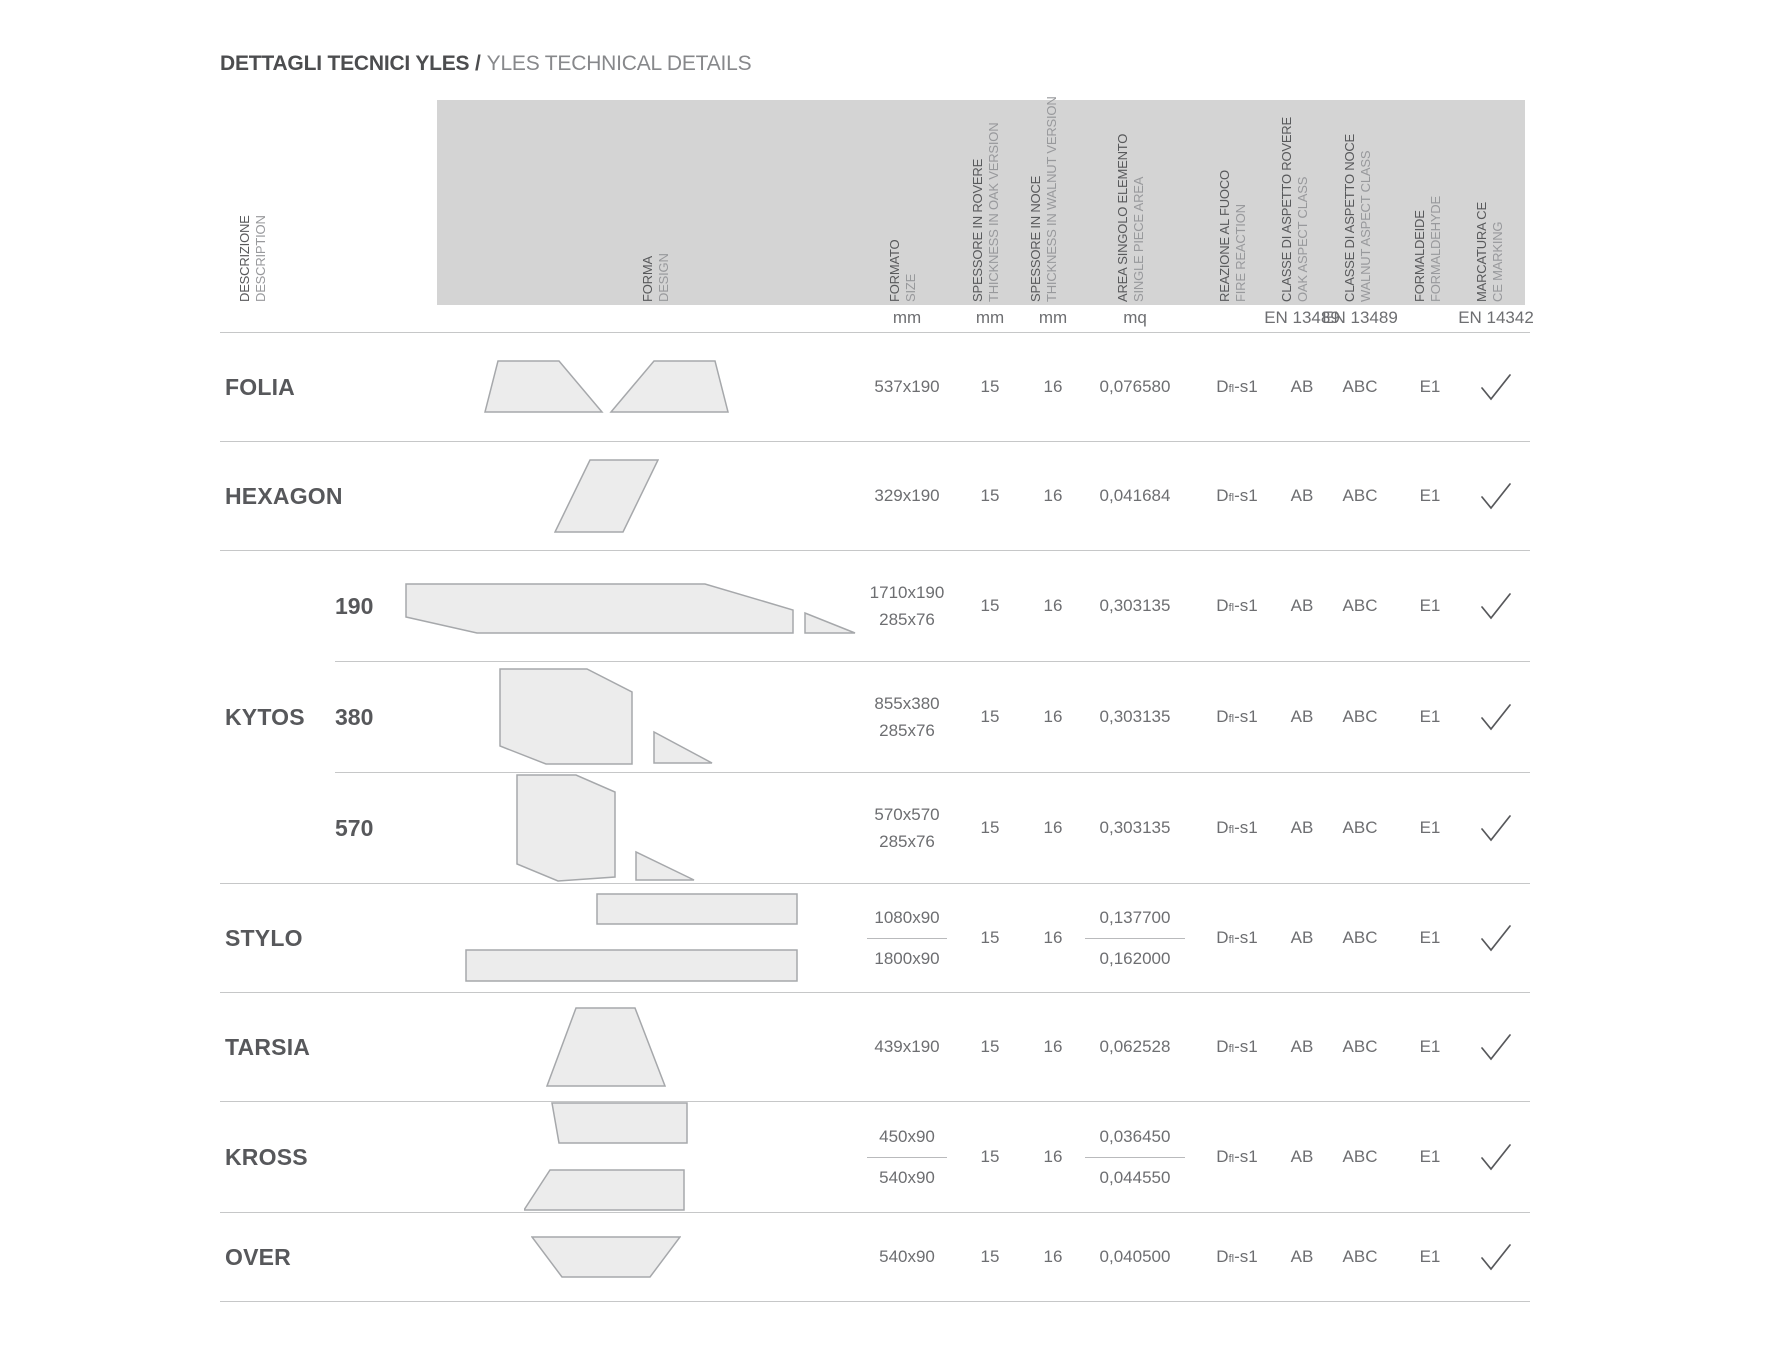 The height and width of the screenshot is (1358, 1772). I want to click on norm-walnut-aspect: EN 13489, so click(1360, 317).